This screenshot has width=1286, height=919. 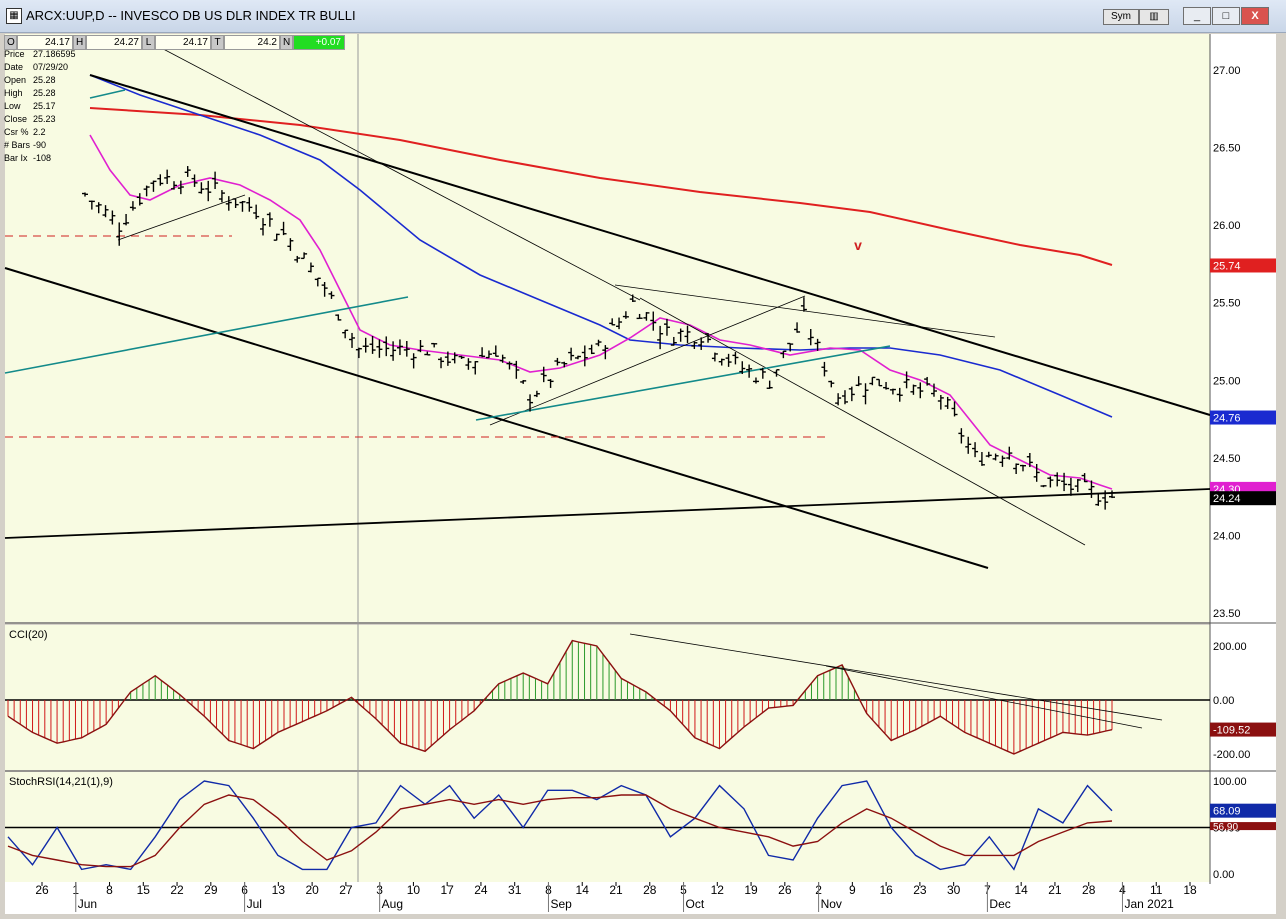 What do you see at coordinates (447, 890) in the screenshot?
I see `x-tick-label: 17` at bounding box center [447, 890].